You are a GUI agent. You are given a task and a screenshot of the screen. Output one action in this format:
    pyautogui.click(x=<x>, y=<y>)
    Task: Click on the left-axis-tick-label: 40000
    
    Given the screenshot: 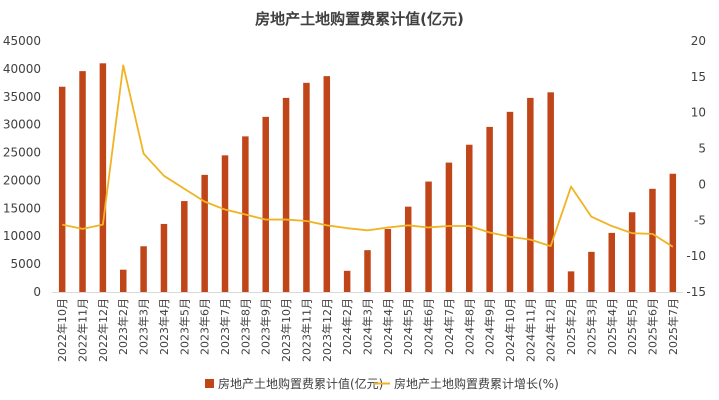 What is the action you would take?
    pyautogui.click(x=22, y=69)
    